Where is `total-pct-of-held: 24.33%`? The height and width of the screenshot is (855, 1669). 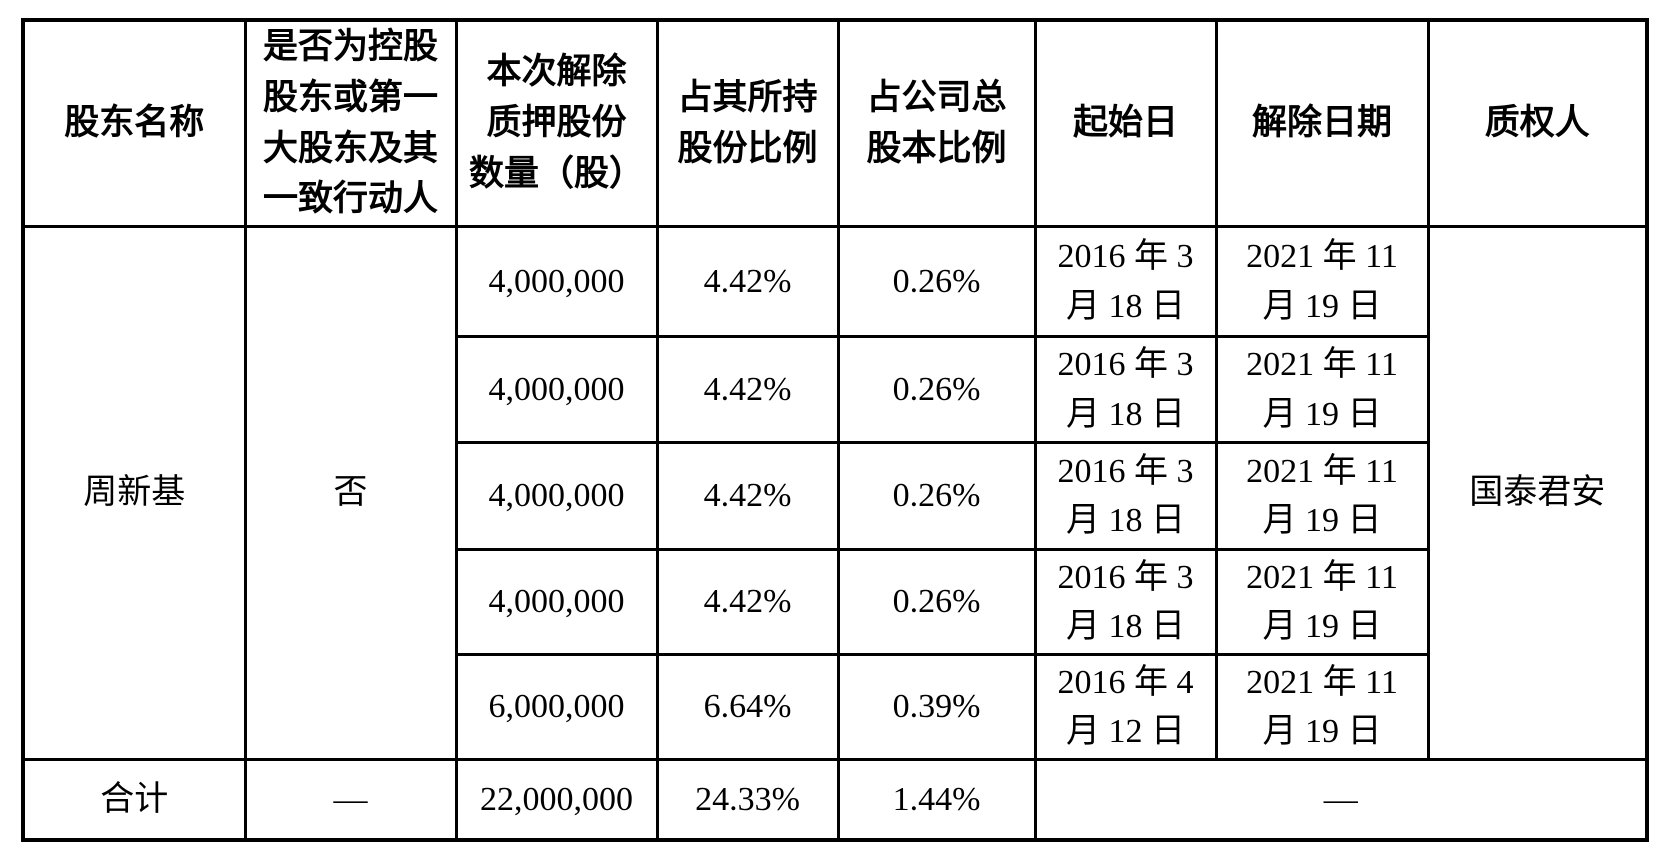 total-pct-of-held: 24.33% is located at coordinates (747, 799).